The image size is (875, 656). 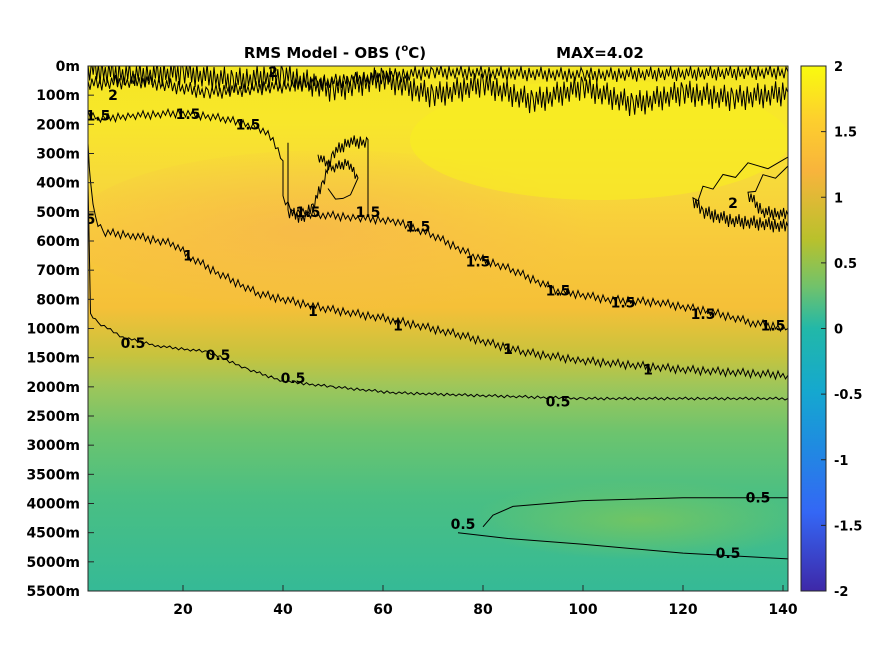 I want to click on x-tick-label: 20, so click(x=183, y=610).